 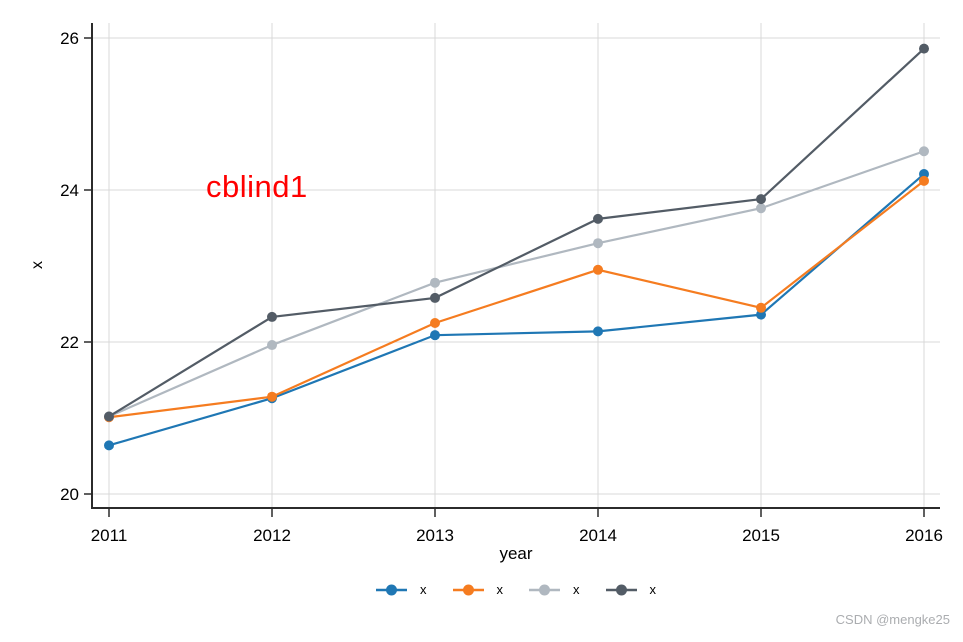 I want to click on y-tick-label: 20, so click(x=69, y=494).